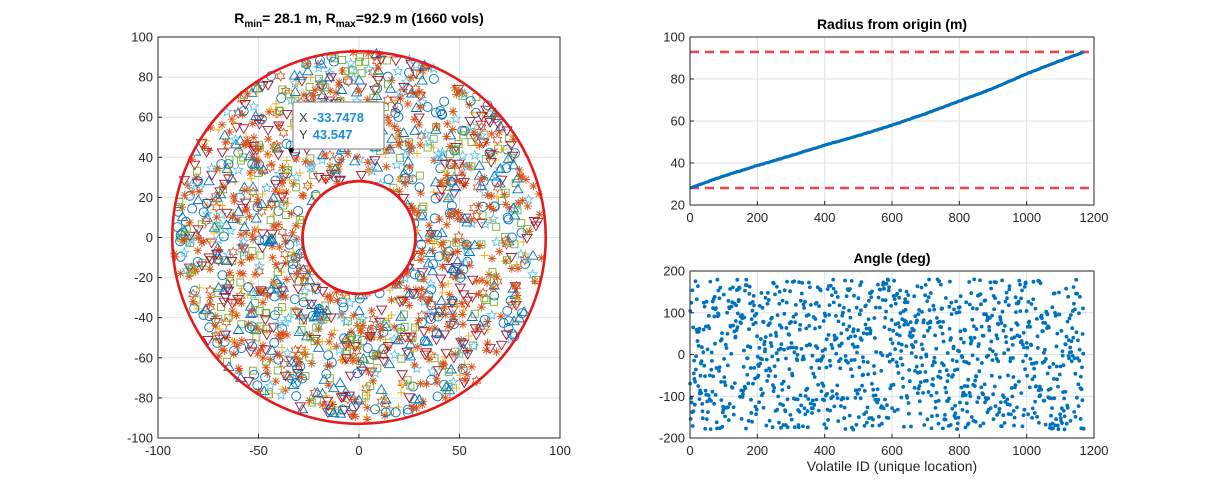 The width and height of the screenshot is (1210, 493). What do you see at coordinates (158, 450) in the screenshot?
I see `scatter-x-tick-label: -100` at bounding box center [158, 450].